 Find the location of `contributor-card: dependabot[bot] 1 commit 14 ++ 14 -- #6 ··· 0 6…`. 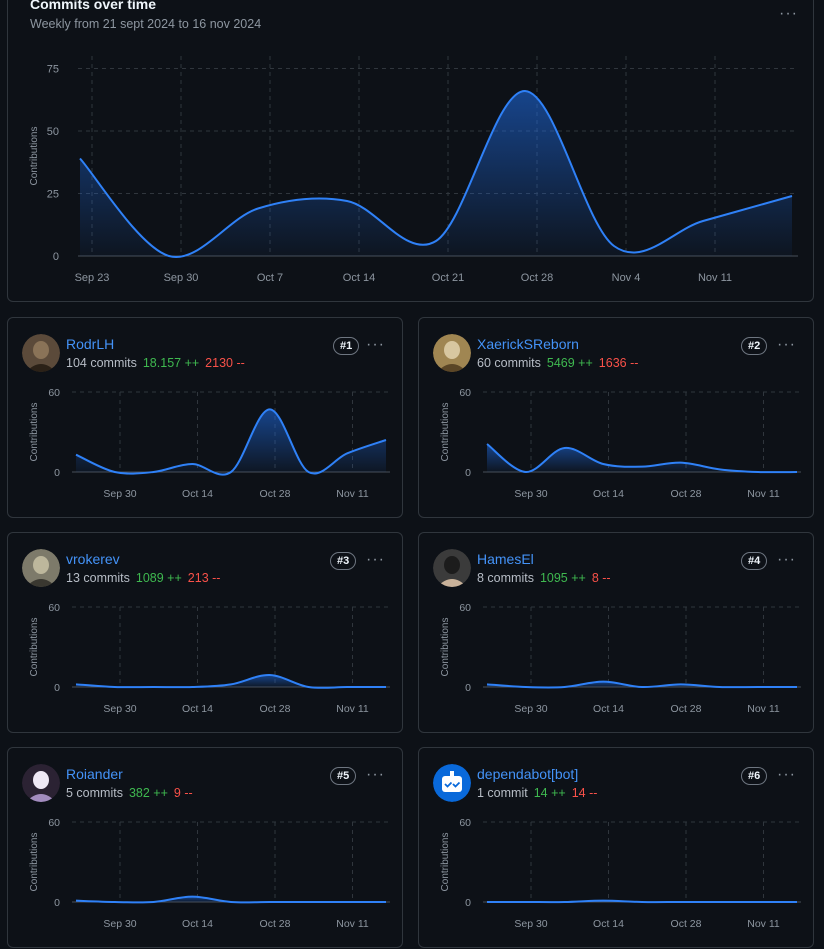

contributor-card: dependabot[bot] 1 commit 14 ++ 14 -- #6 ··· 0 6… is located at coordinates (616, 847).